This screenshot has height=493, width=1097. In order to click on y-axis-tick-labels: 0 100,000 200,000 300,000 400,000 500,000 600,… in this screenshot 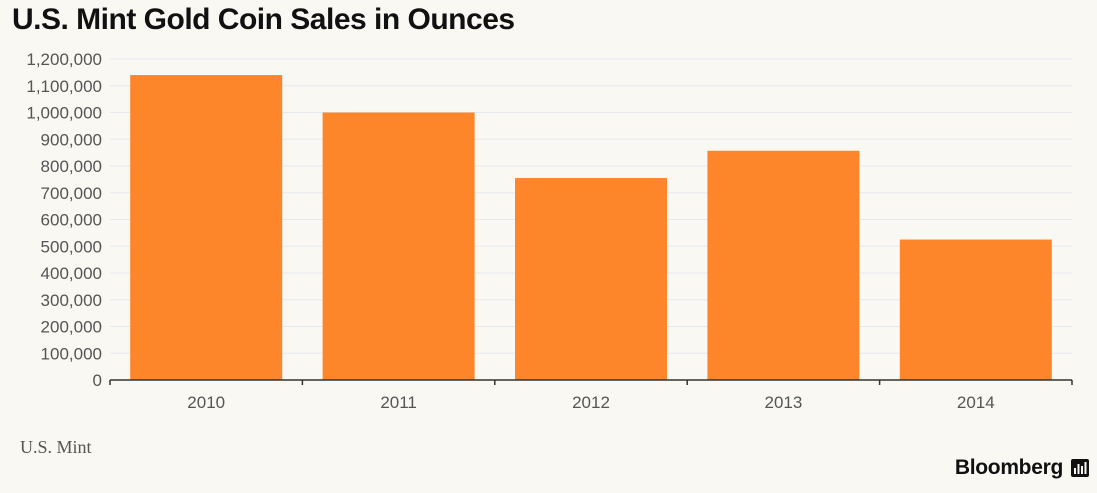, I will do `click(64, 220)`.